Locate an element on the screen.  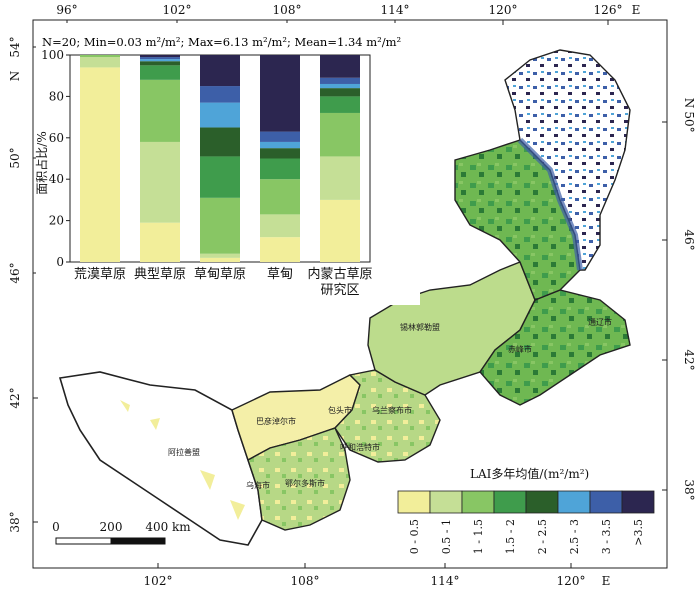
x-category-label: 研究区 is located at coordinates (339, 290).